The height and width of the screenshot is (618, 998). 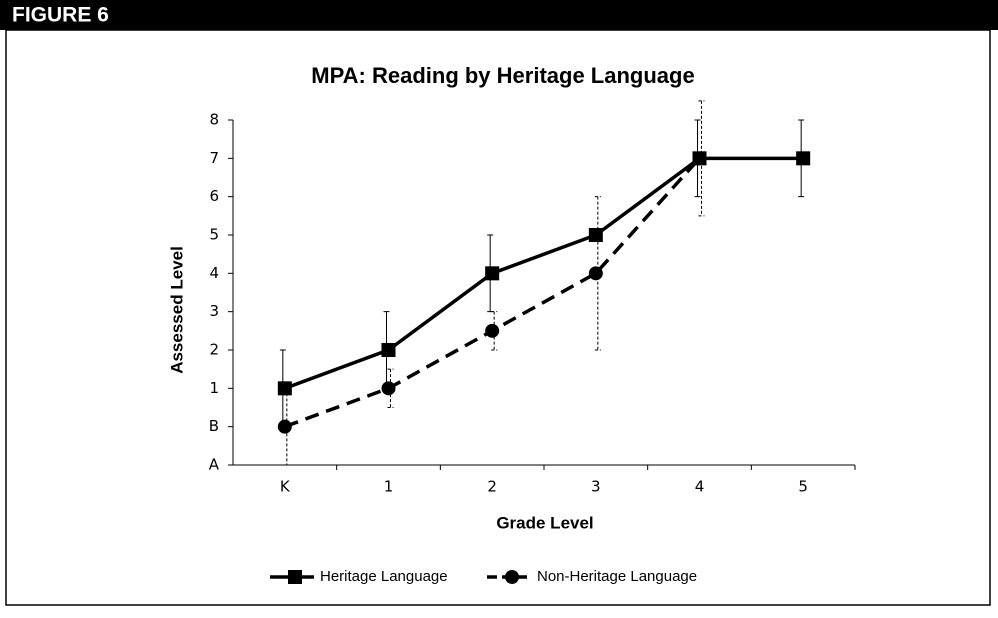 I want to click on y-axis-label: Assessed Level, so click(x=176, y=310).